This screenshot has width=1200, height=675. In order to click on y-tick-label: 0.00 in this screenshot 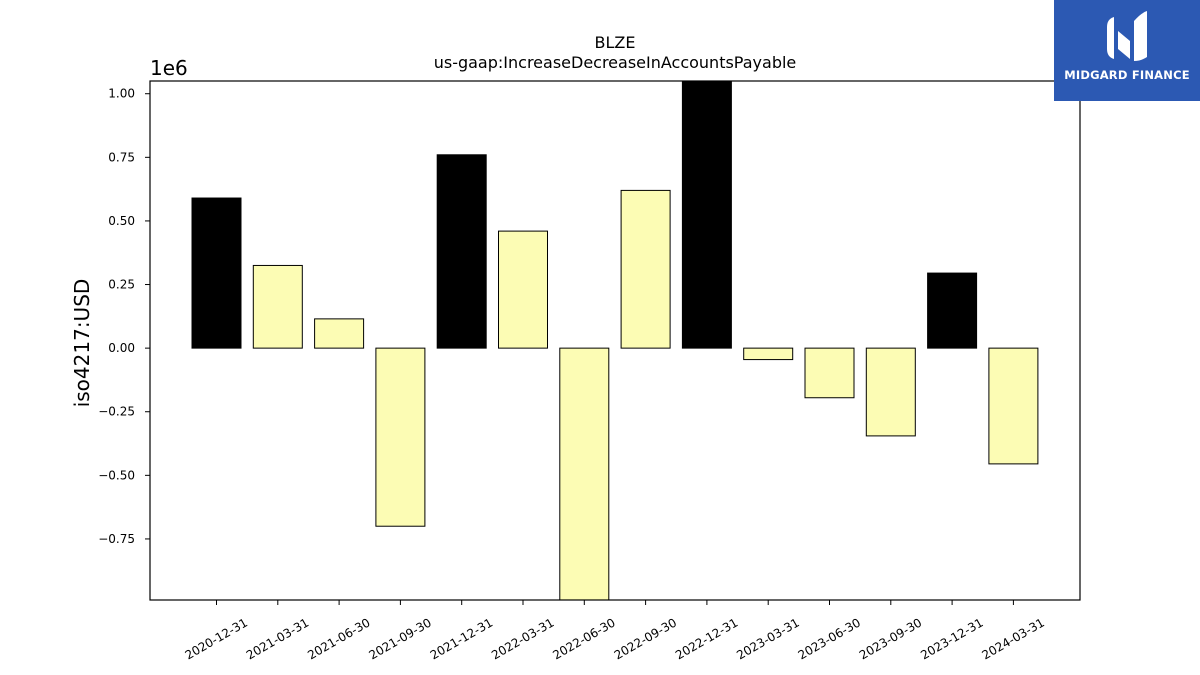, I will do `click(121, 348)`.